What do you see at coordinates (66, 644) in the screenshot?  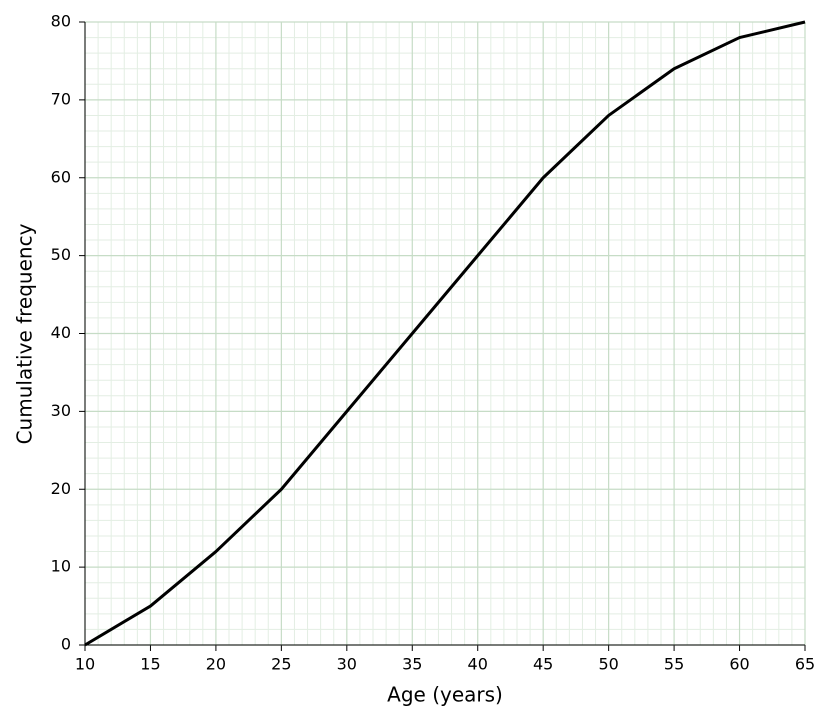 I see `y-tick-label: 0` at bounding box center [66, 644].